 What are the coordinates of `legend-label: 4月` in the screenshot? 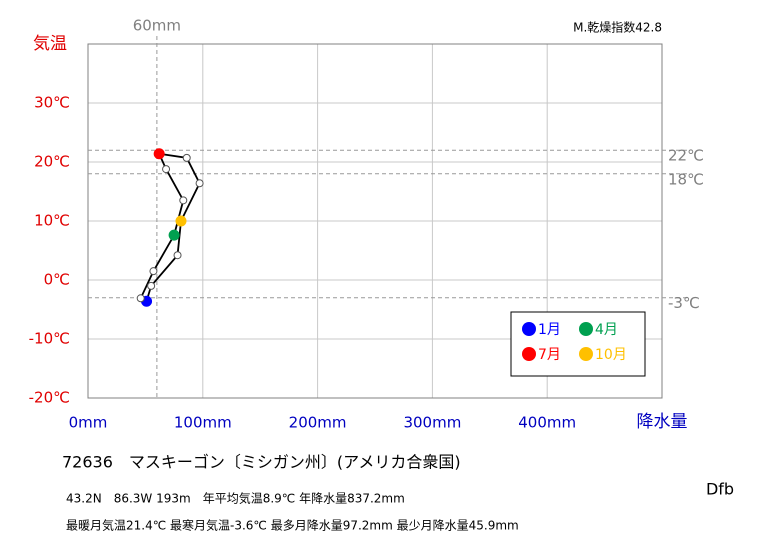 It's located at (606, 330).